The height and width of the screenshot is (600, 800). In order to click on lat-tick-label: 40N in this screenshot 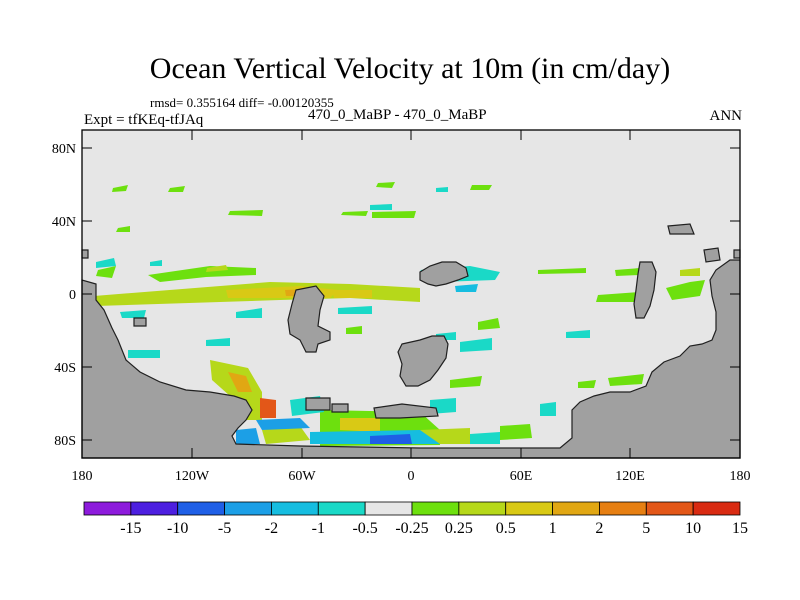, I will do `click(64, 222)`.